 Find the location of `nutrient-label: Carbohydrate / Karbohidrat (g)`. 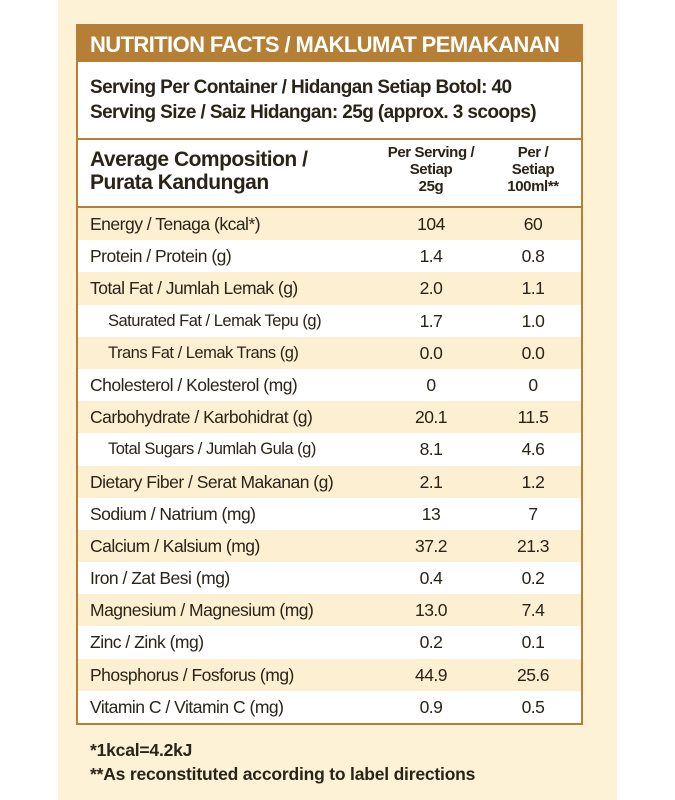

nutrient-label: Carbohydrate / Karbohidrat (g) is located at coordinates (201, 417).